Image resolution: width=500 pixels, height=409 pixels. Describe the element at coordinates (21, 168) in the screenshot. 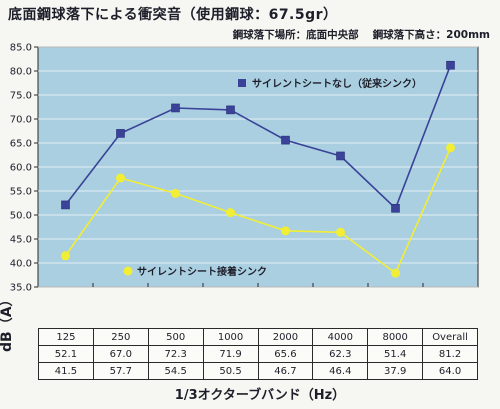

I see `y-tick-label: 60.0` at that location.